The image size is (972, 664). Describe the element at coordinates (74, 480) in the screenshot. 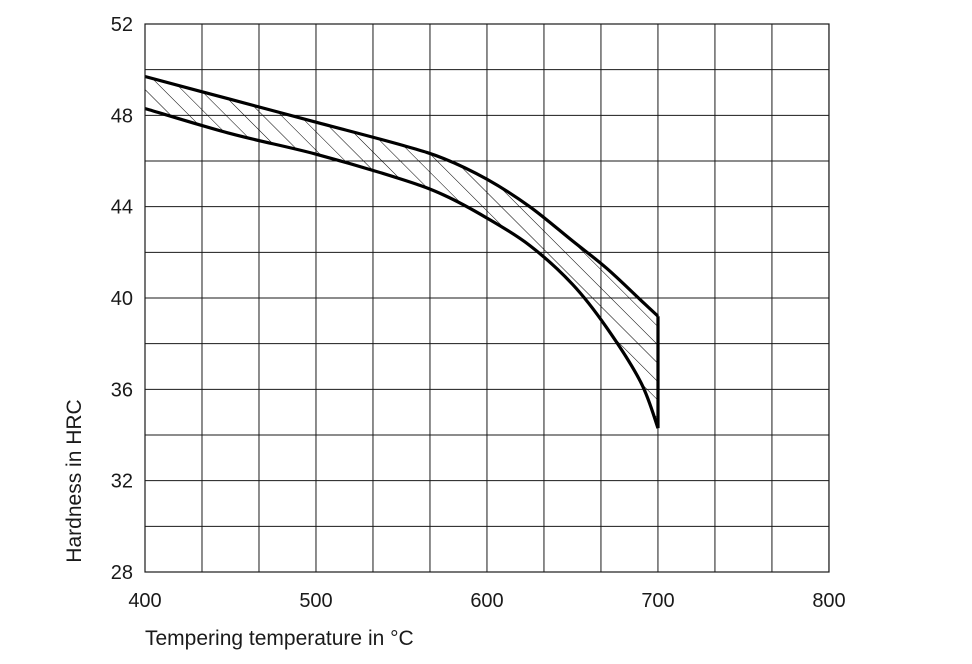

I see `y-axis-label: Hardness in HRC` at that location.